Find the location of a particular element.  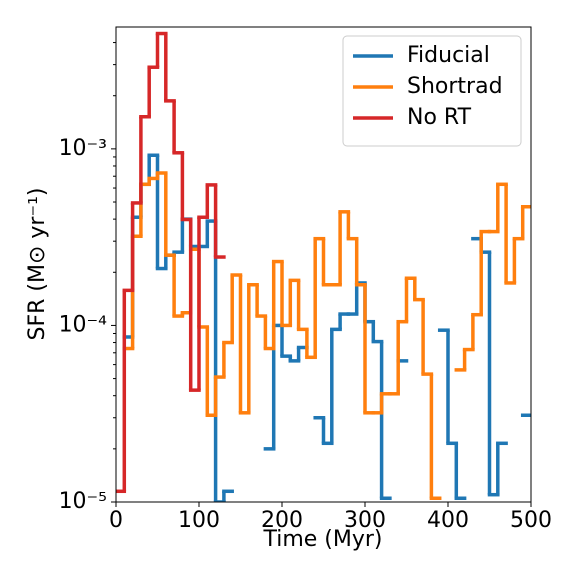

x-tick-label: 400 is located at coordinates (448, 520).